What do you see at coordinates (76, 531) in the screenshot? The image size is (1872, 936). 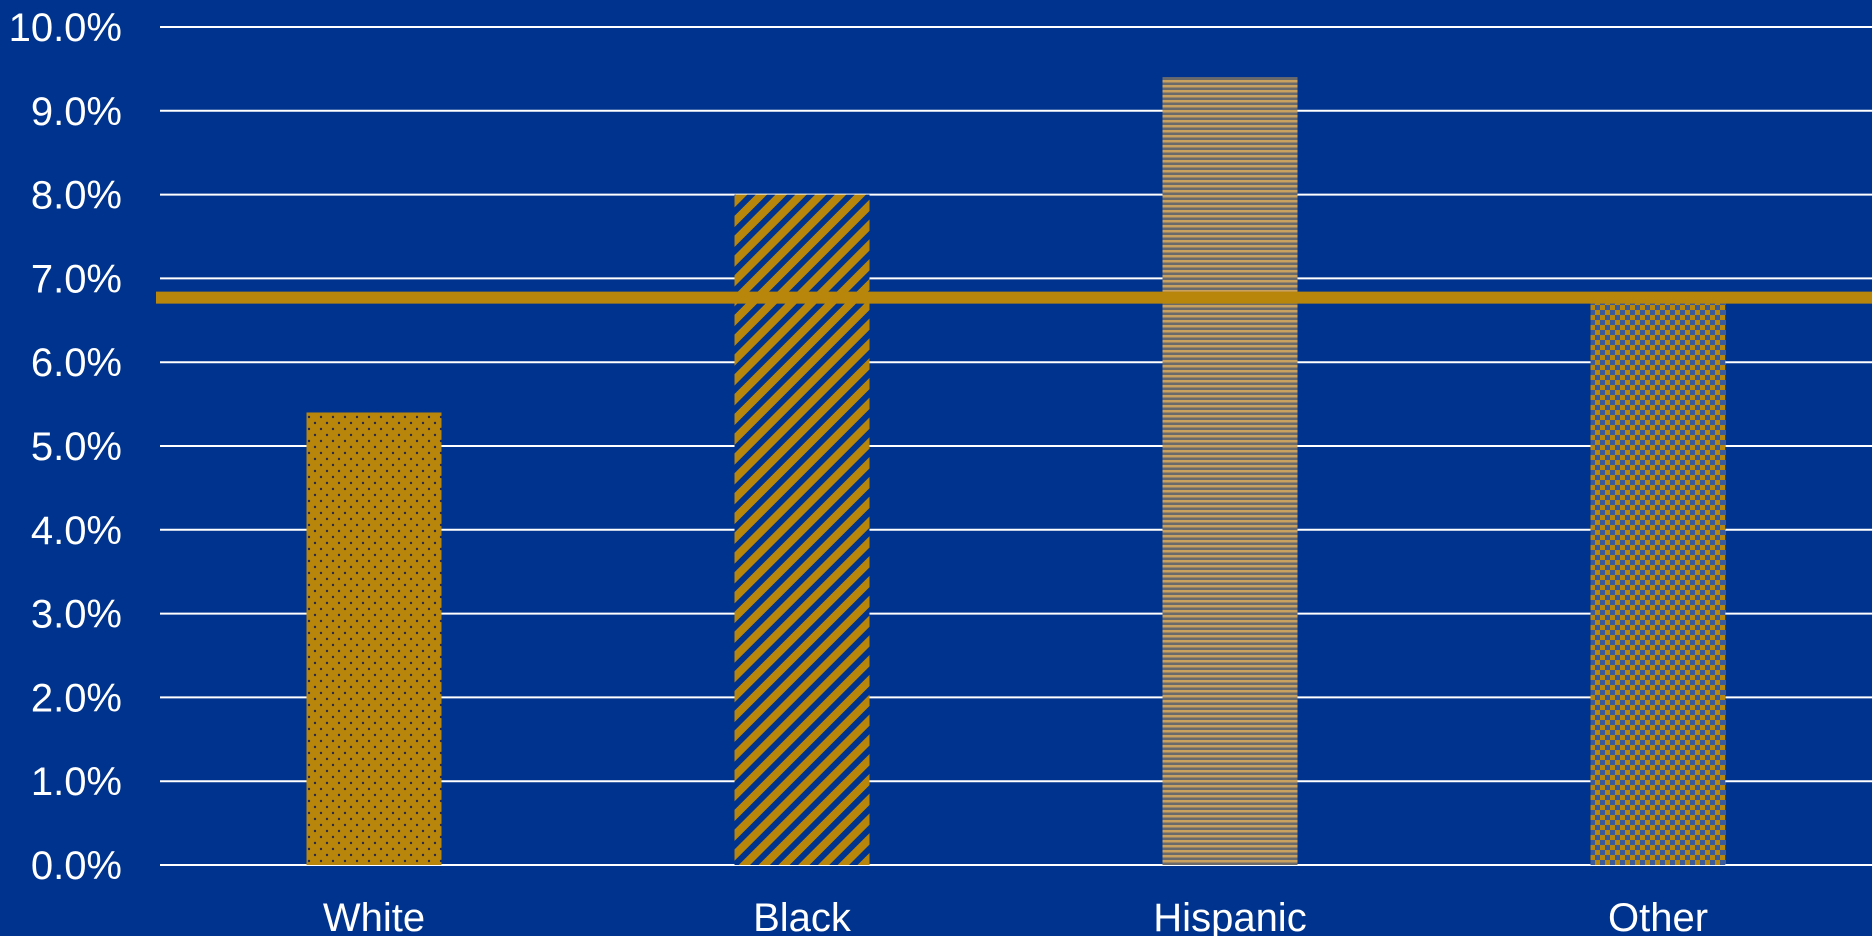 I see `y-tick-label: 4.0%` at bounding box center [76, 531].